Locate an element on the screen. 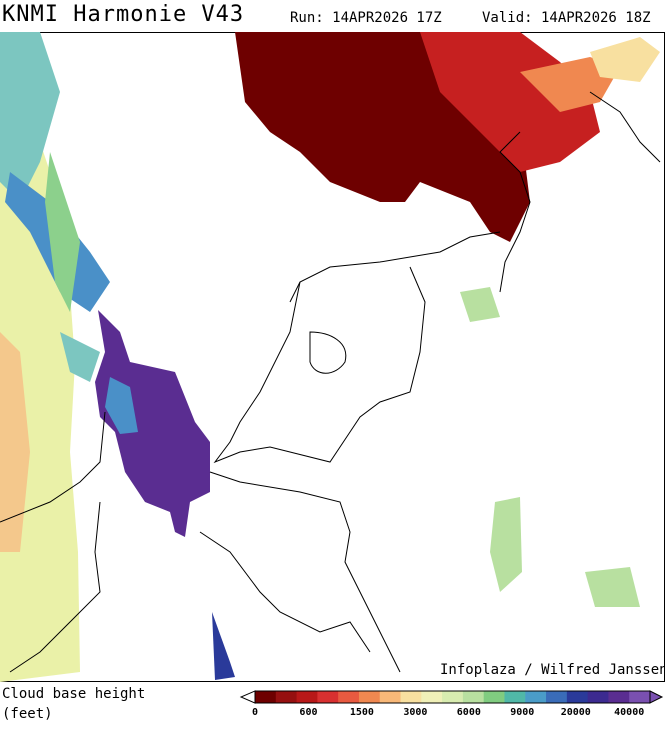 Image resolution: width=665 pixels, height=735 pixels. colorbar-label: 6000 is located at coordinates (469, 712).